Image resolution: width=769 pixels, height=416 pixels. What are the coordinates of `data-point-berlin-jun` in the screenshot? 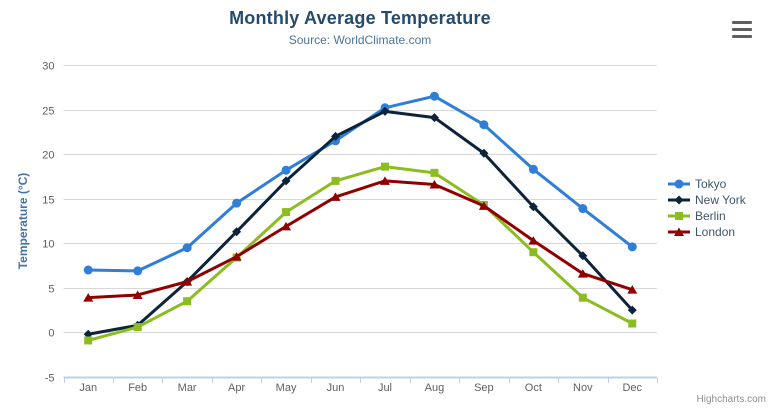 It's located at (335, 180).